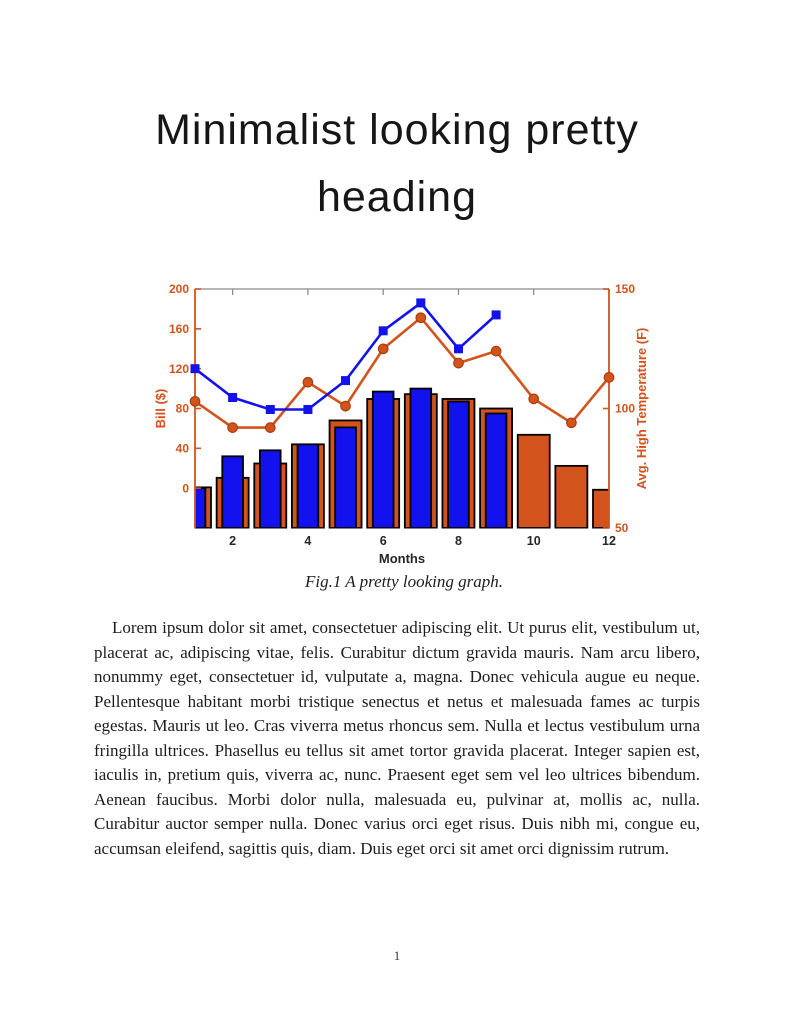 The height and width of the screenshot is (1028, 794). I want to click on page-number: 1, so click(397, 955).